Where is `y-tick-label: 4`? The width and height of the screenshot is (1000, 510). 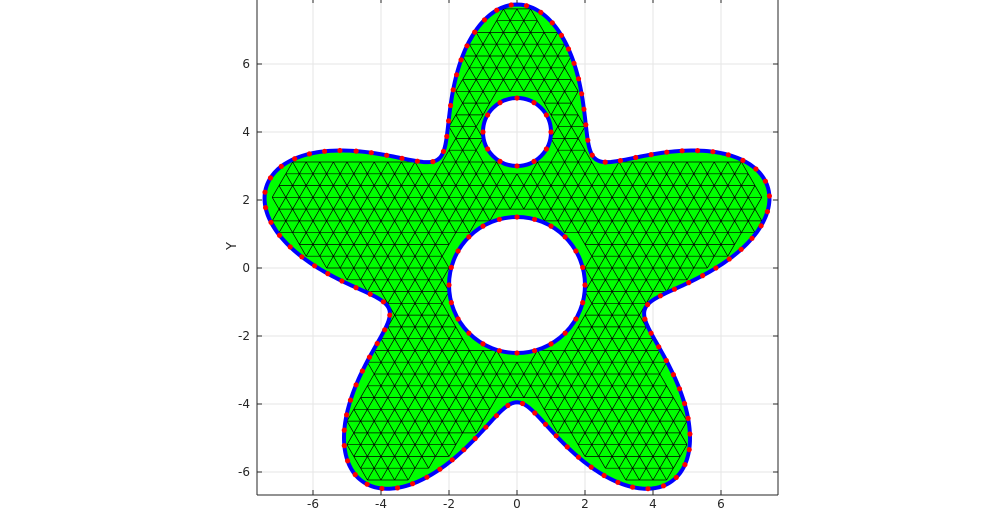
y-tick-label: 4 is located at coordinates (246, 132).